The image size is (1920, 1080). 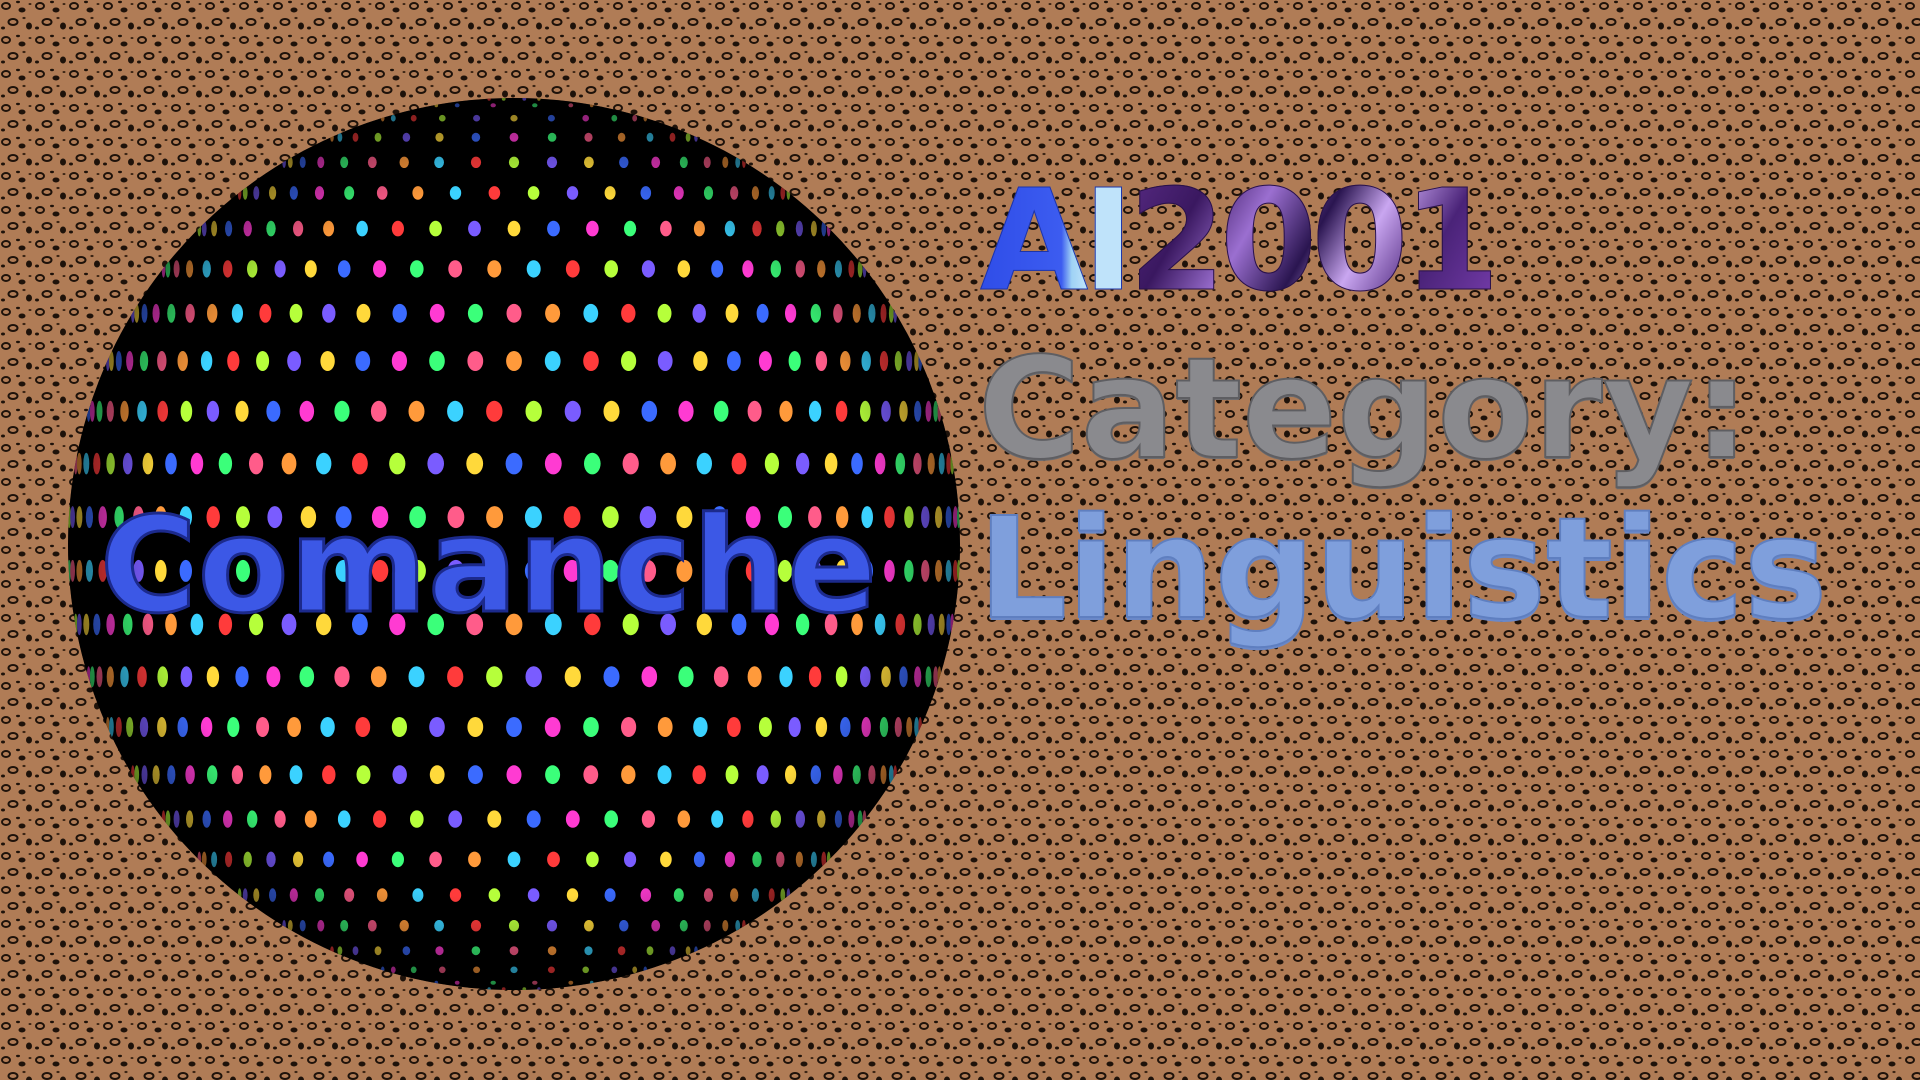 I want to click on title-year: 2001, so click(x=1314, y=241).